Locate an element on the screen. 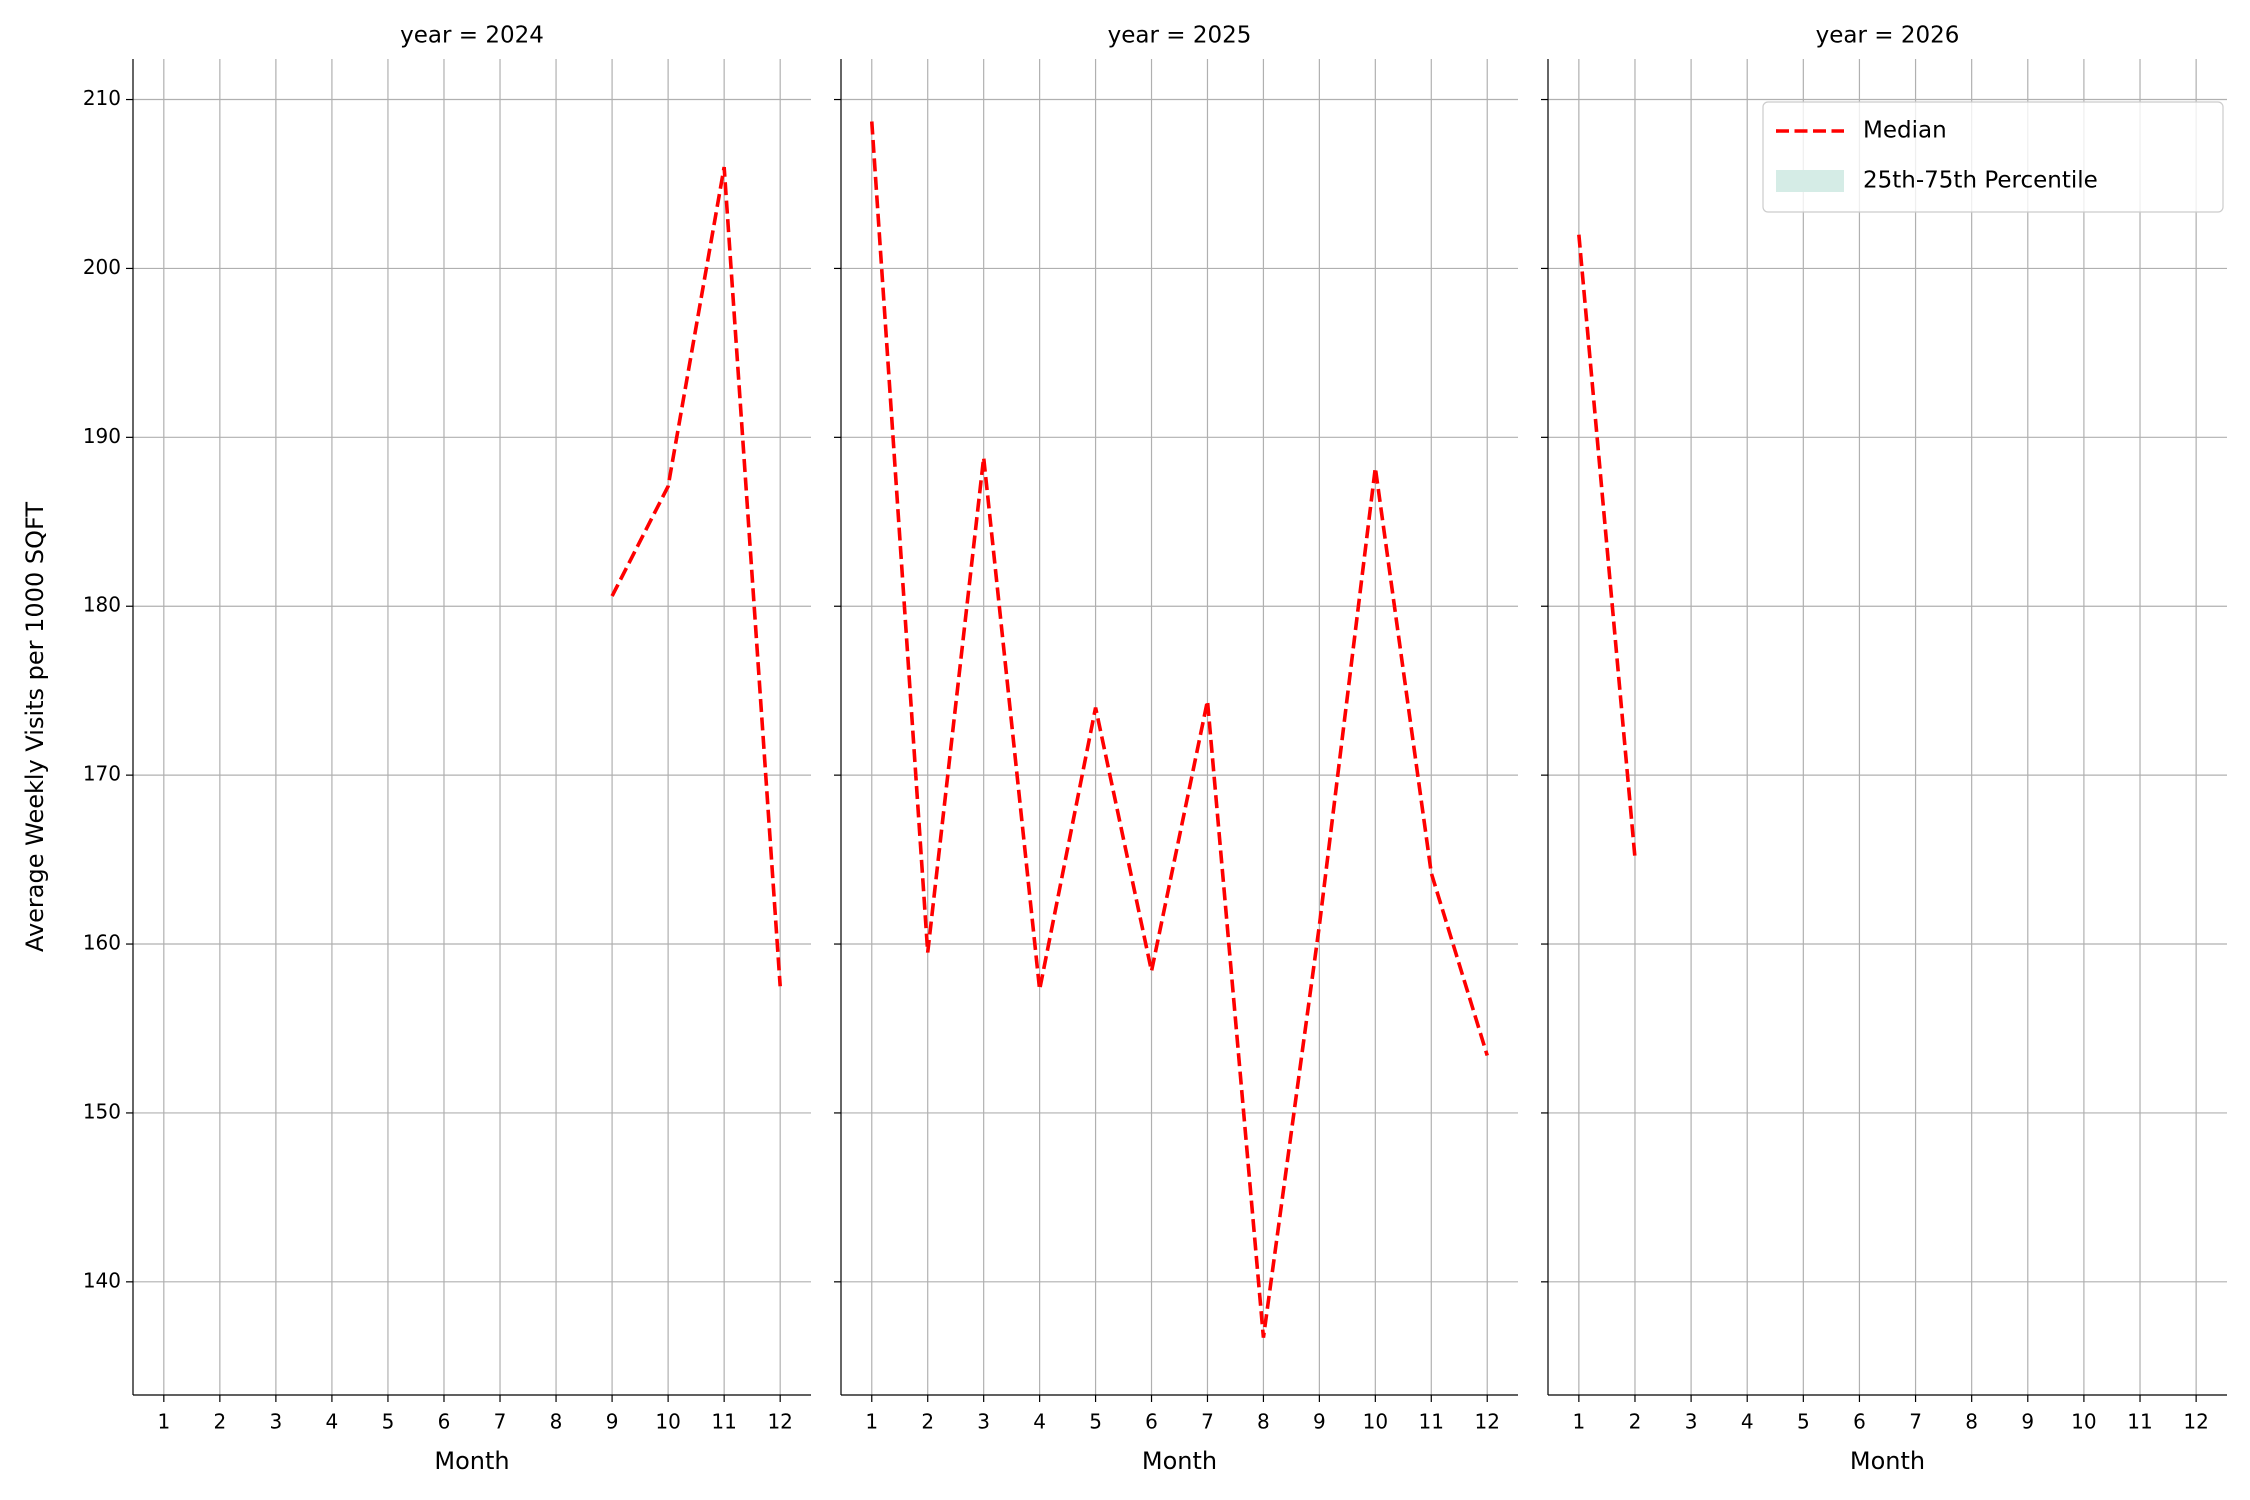  y-tick-label: 200 is located at coordinates (102, 267).